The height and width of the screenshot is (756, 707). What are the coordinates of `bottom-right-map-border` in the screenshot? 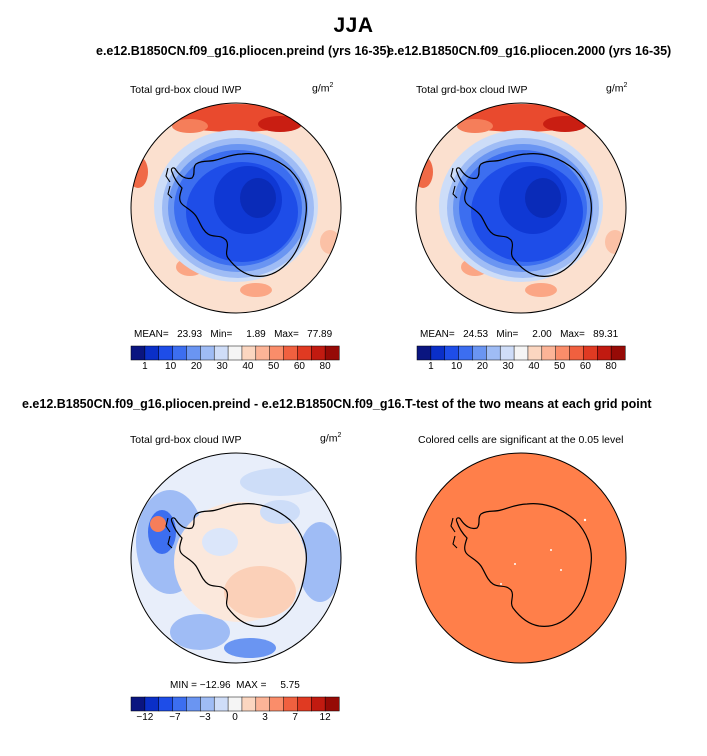 It's located at (521, 558).